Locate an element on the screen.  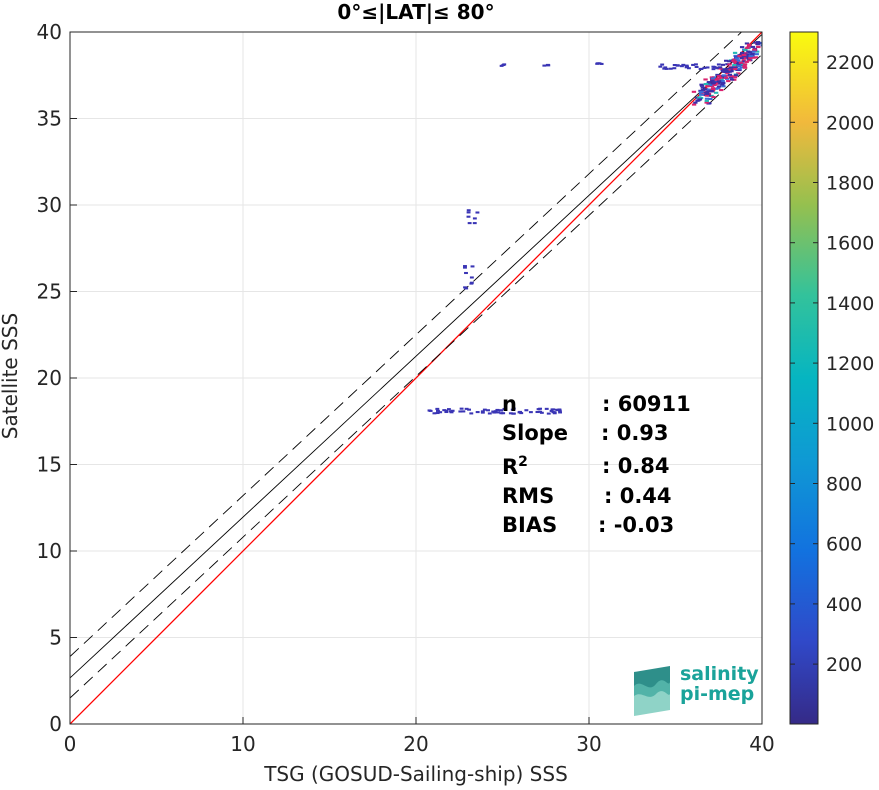
y-tick-label: 30 is located at coordinates (49, 205).